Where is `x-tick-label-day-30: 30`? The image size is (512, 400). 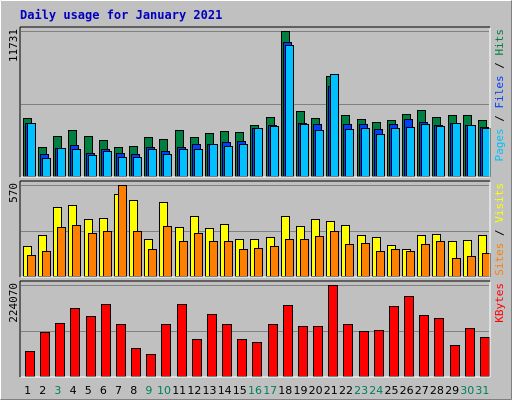
x-tick-label-day-30: 30 is located at coordinates (467, 390).